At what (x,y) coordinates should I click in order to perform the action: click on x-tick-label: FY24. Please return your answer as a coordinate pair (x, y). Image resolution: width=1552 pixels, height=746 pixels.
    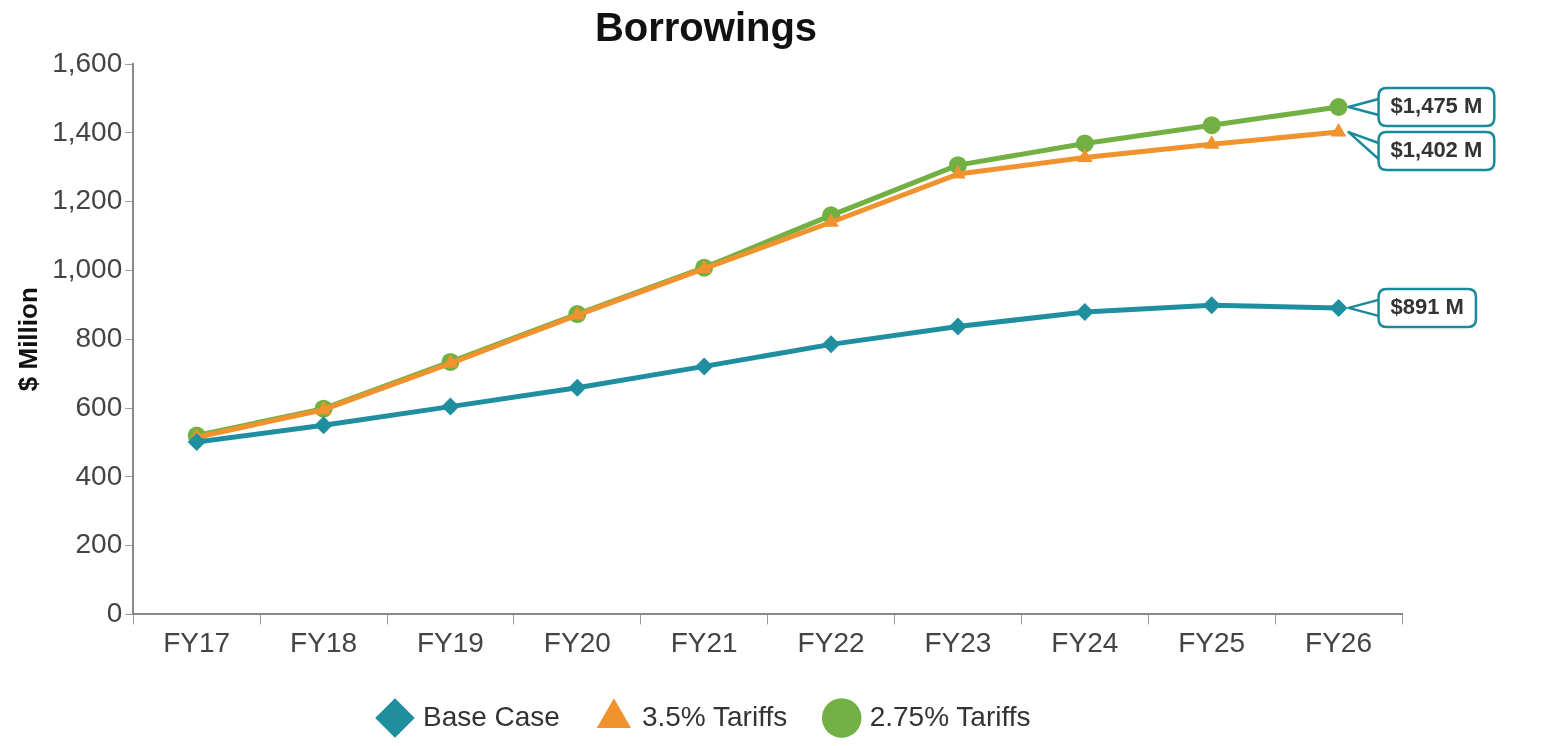
    Looking at the image, I should click on (1085, 642).